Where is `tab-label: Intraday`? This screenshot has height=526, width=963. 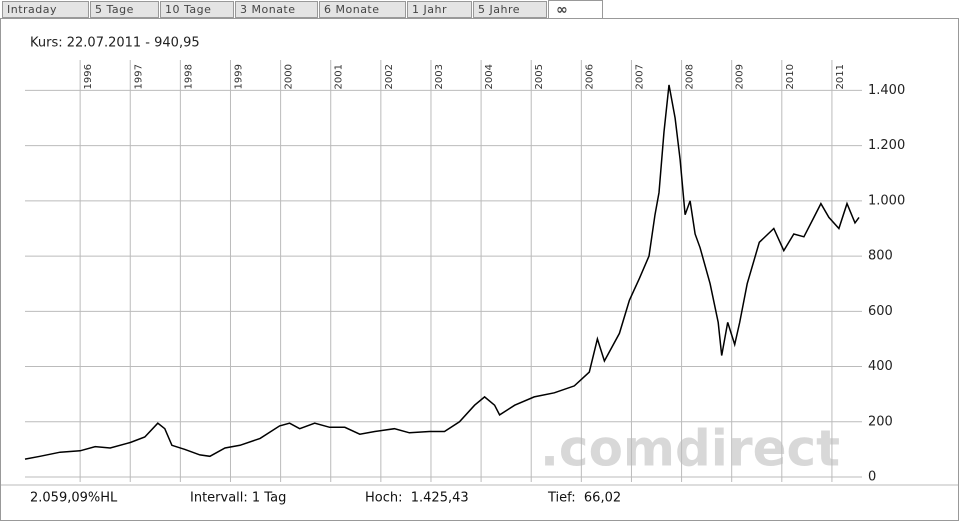 tab-label: Intraday is located at coordinates (32, 9).